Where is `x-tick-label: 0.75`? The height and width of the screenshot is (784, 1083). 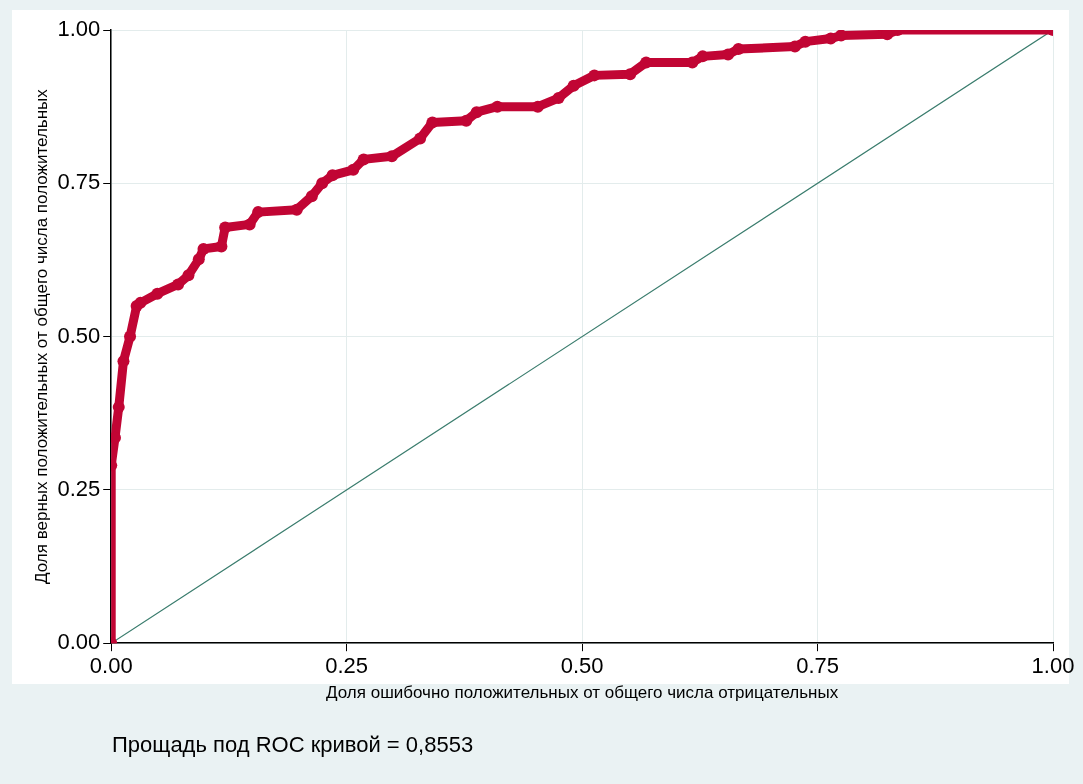
x-tick-label: 0.75 is located at coordinates (817, 666).